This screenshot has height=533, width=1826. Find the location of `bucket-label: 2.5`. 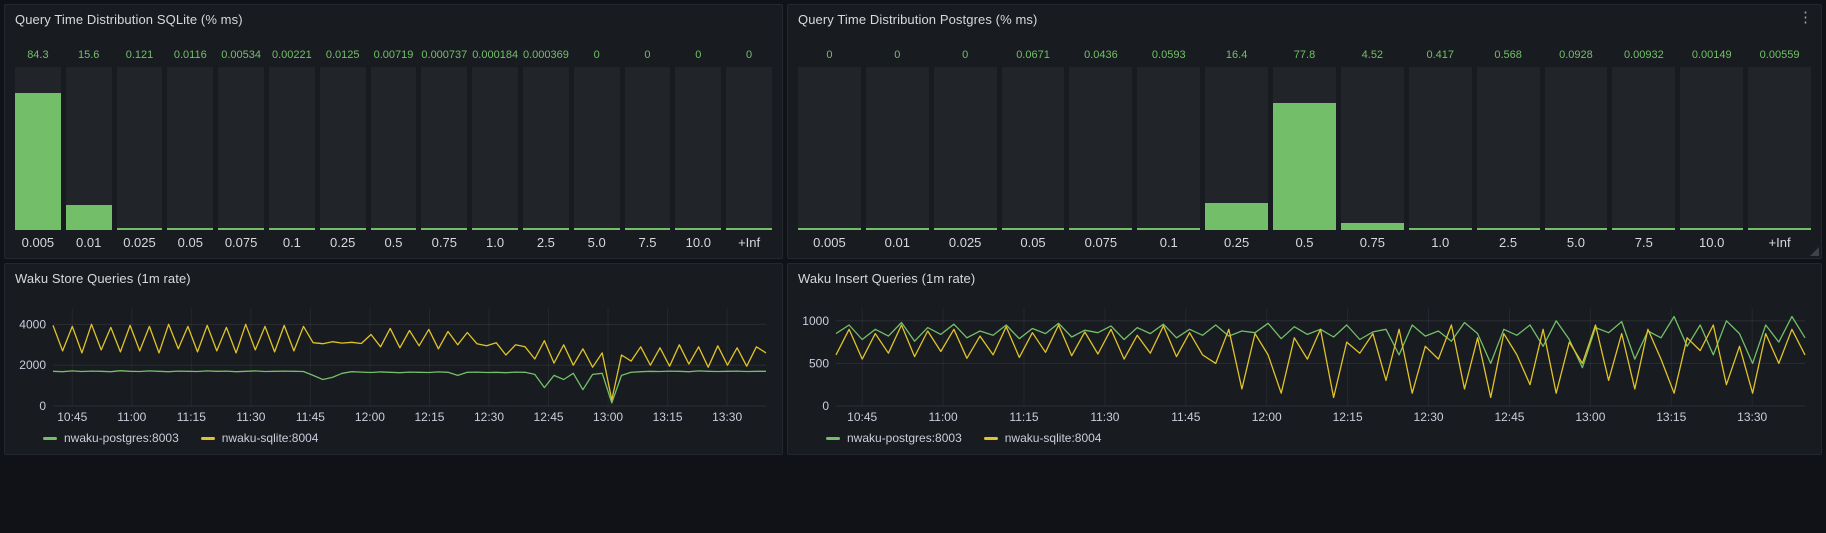

bucket-label: 2.5 is located at coordinates (1508, 242).